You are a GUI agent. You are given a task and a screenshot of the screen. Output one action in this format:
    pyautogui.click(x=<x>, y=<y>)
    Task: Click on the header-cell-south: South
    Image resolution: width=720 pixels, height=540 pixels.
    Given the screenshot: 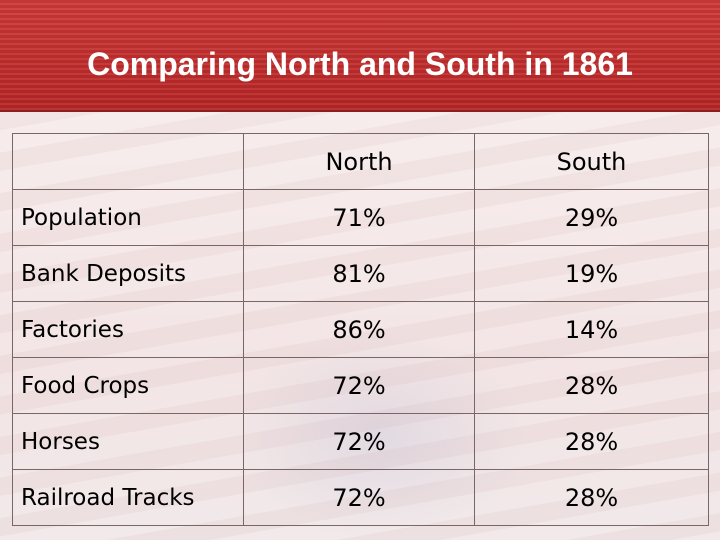 What is the action you would take?
    pyautogui.click(x=591, y=161)
    